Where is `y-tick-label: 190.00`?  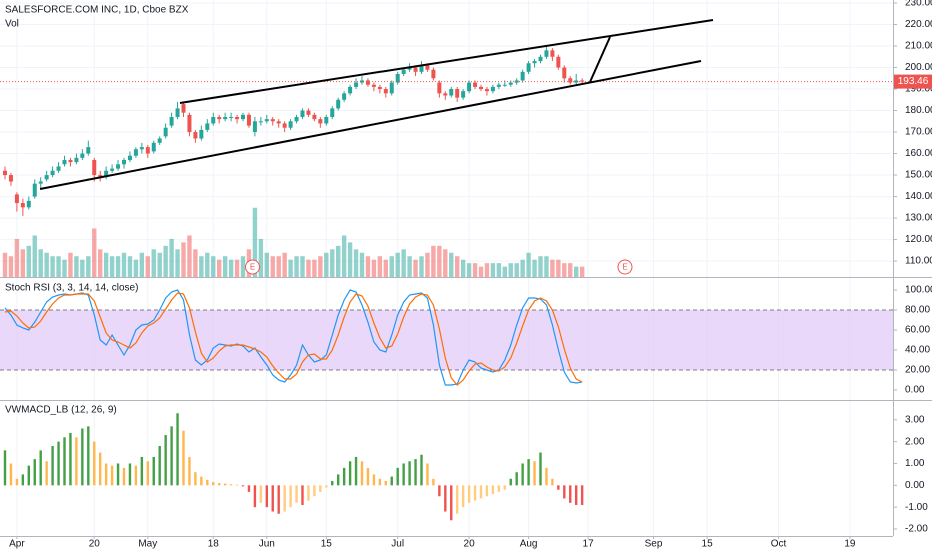
y-tick-label: 190.00 is located at coordinates (918, 89).